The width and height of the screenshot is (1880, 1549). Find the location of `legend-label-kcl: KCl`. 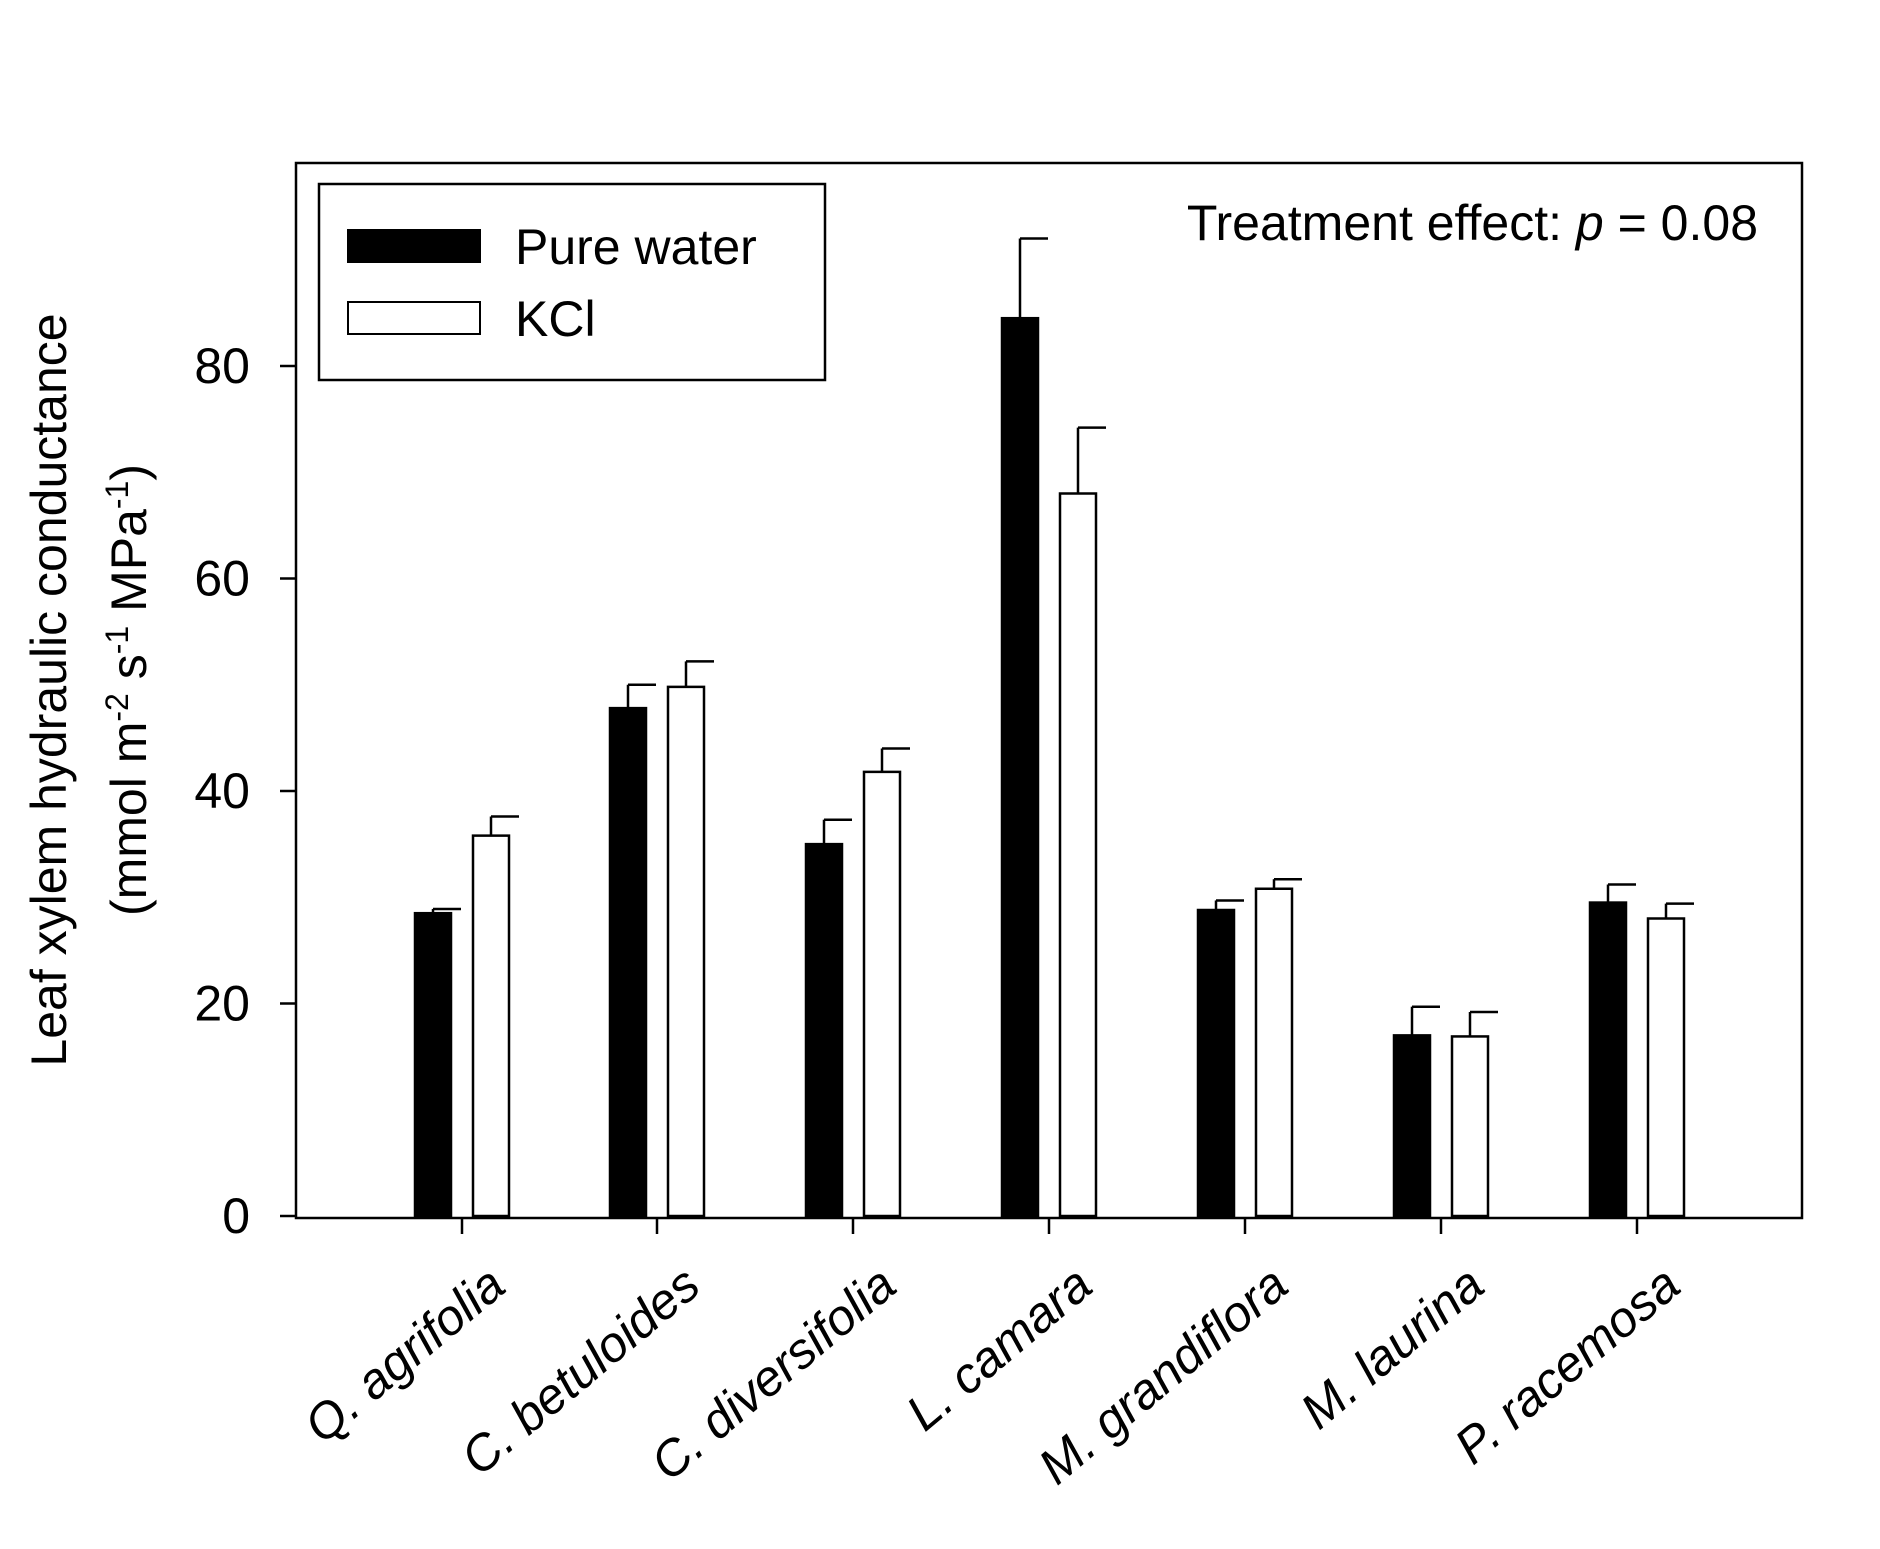

legend-label-kcl: KCl is located at coordinates (555, 319).